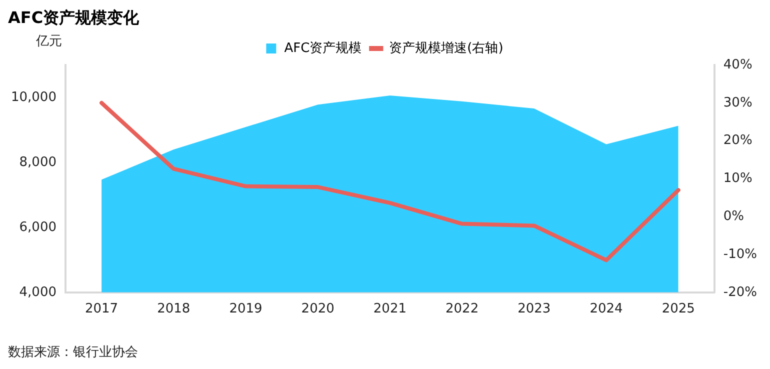 Image resolution: width=770 pixels, height=369 pixels. I want to click on y-tick-label: 4,000, so click(37, 292).